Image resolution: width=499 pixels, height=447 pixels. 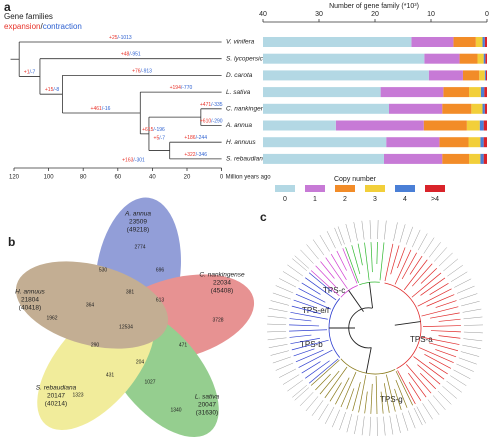 What do you see at coordinates (28, 16) in the screenshot?
I see `tree-title: Gene families` at bounding box center [28, 16].